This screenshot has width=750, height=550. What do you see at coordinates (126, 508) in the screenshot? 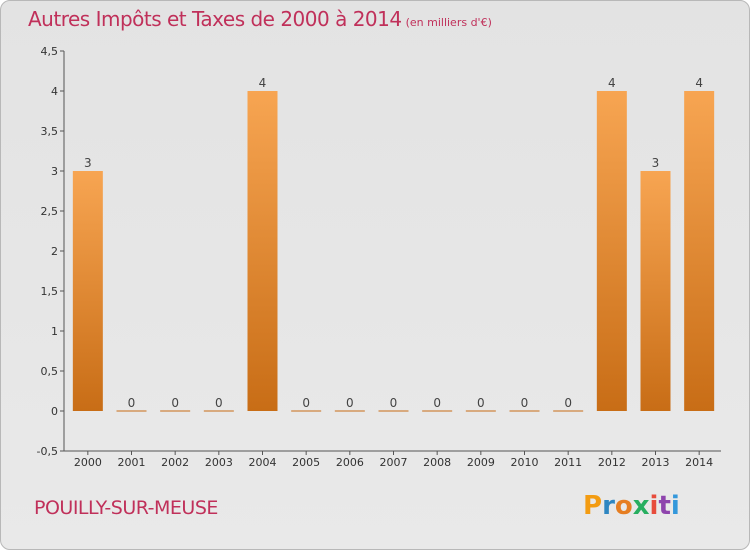
I see `commune-name: POUILLY-SUR-MEUSE` at bounding box center [126, 508].